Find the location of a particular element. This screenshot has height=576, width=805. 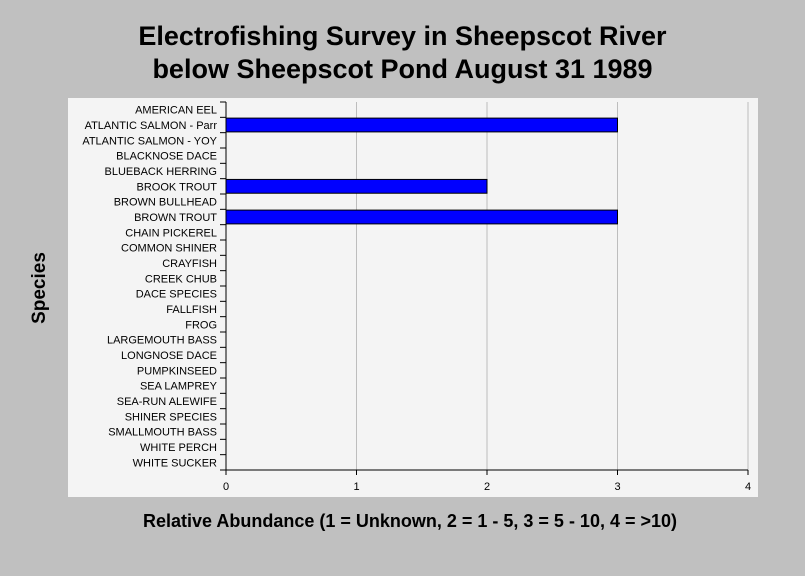

y-tick-label: WHITE SUCKER is located at coordinates (175, 463).